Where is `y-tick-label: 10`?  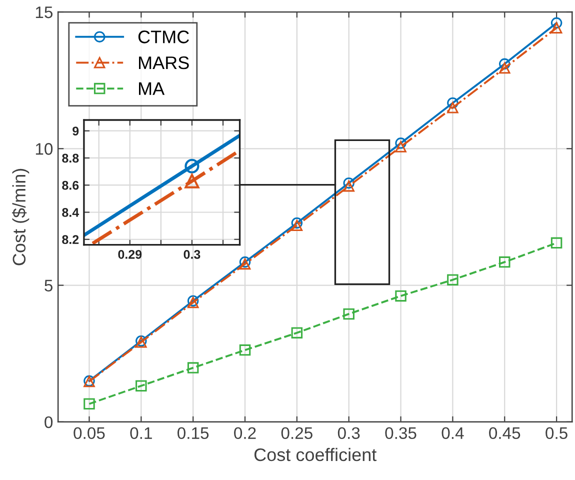
y-tick-label: 10 is located at coordinates (44, 149).